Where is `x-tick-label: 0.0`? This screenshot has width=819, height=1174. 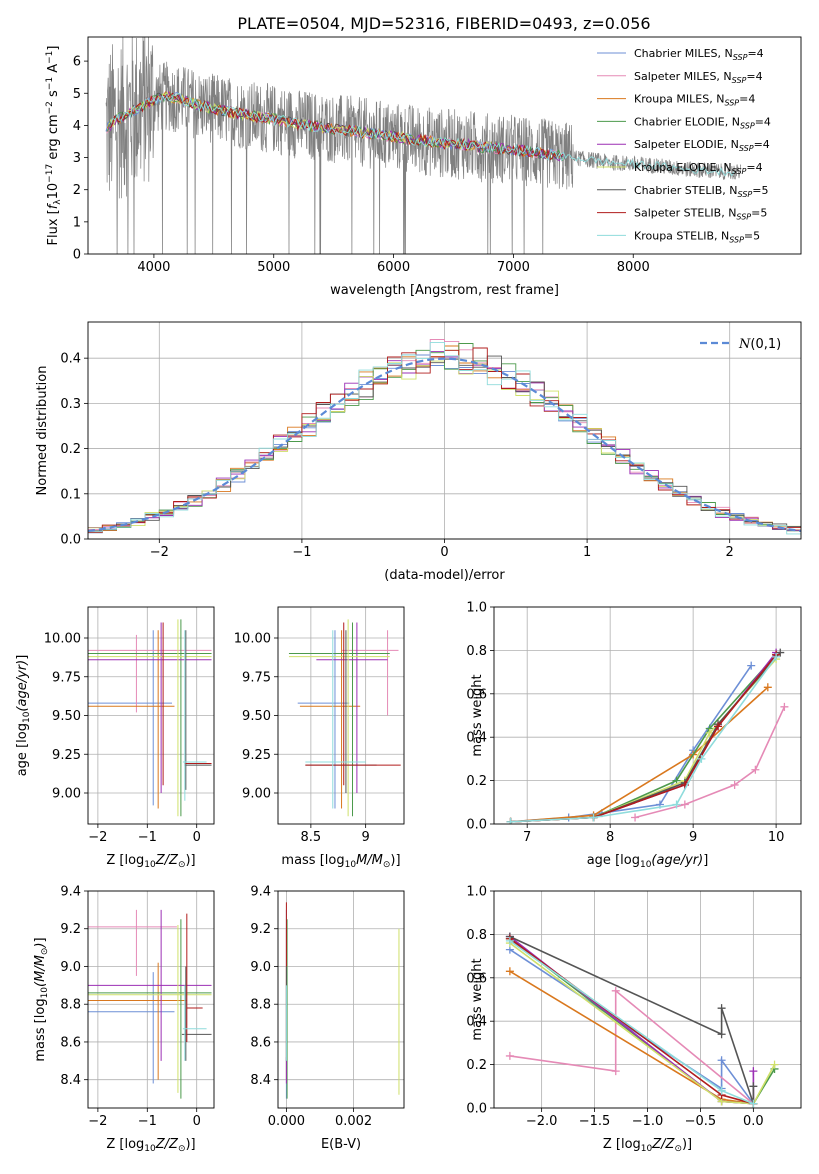
x-tick-label: 0.0 is located at coordinates (753, 1121).